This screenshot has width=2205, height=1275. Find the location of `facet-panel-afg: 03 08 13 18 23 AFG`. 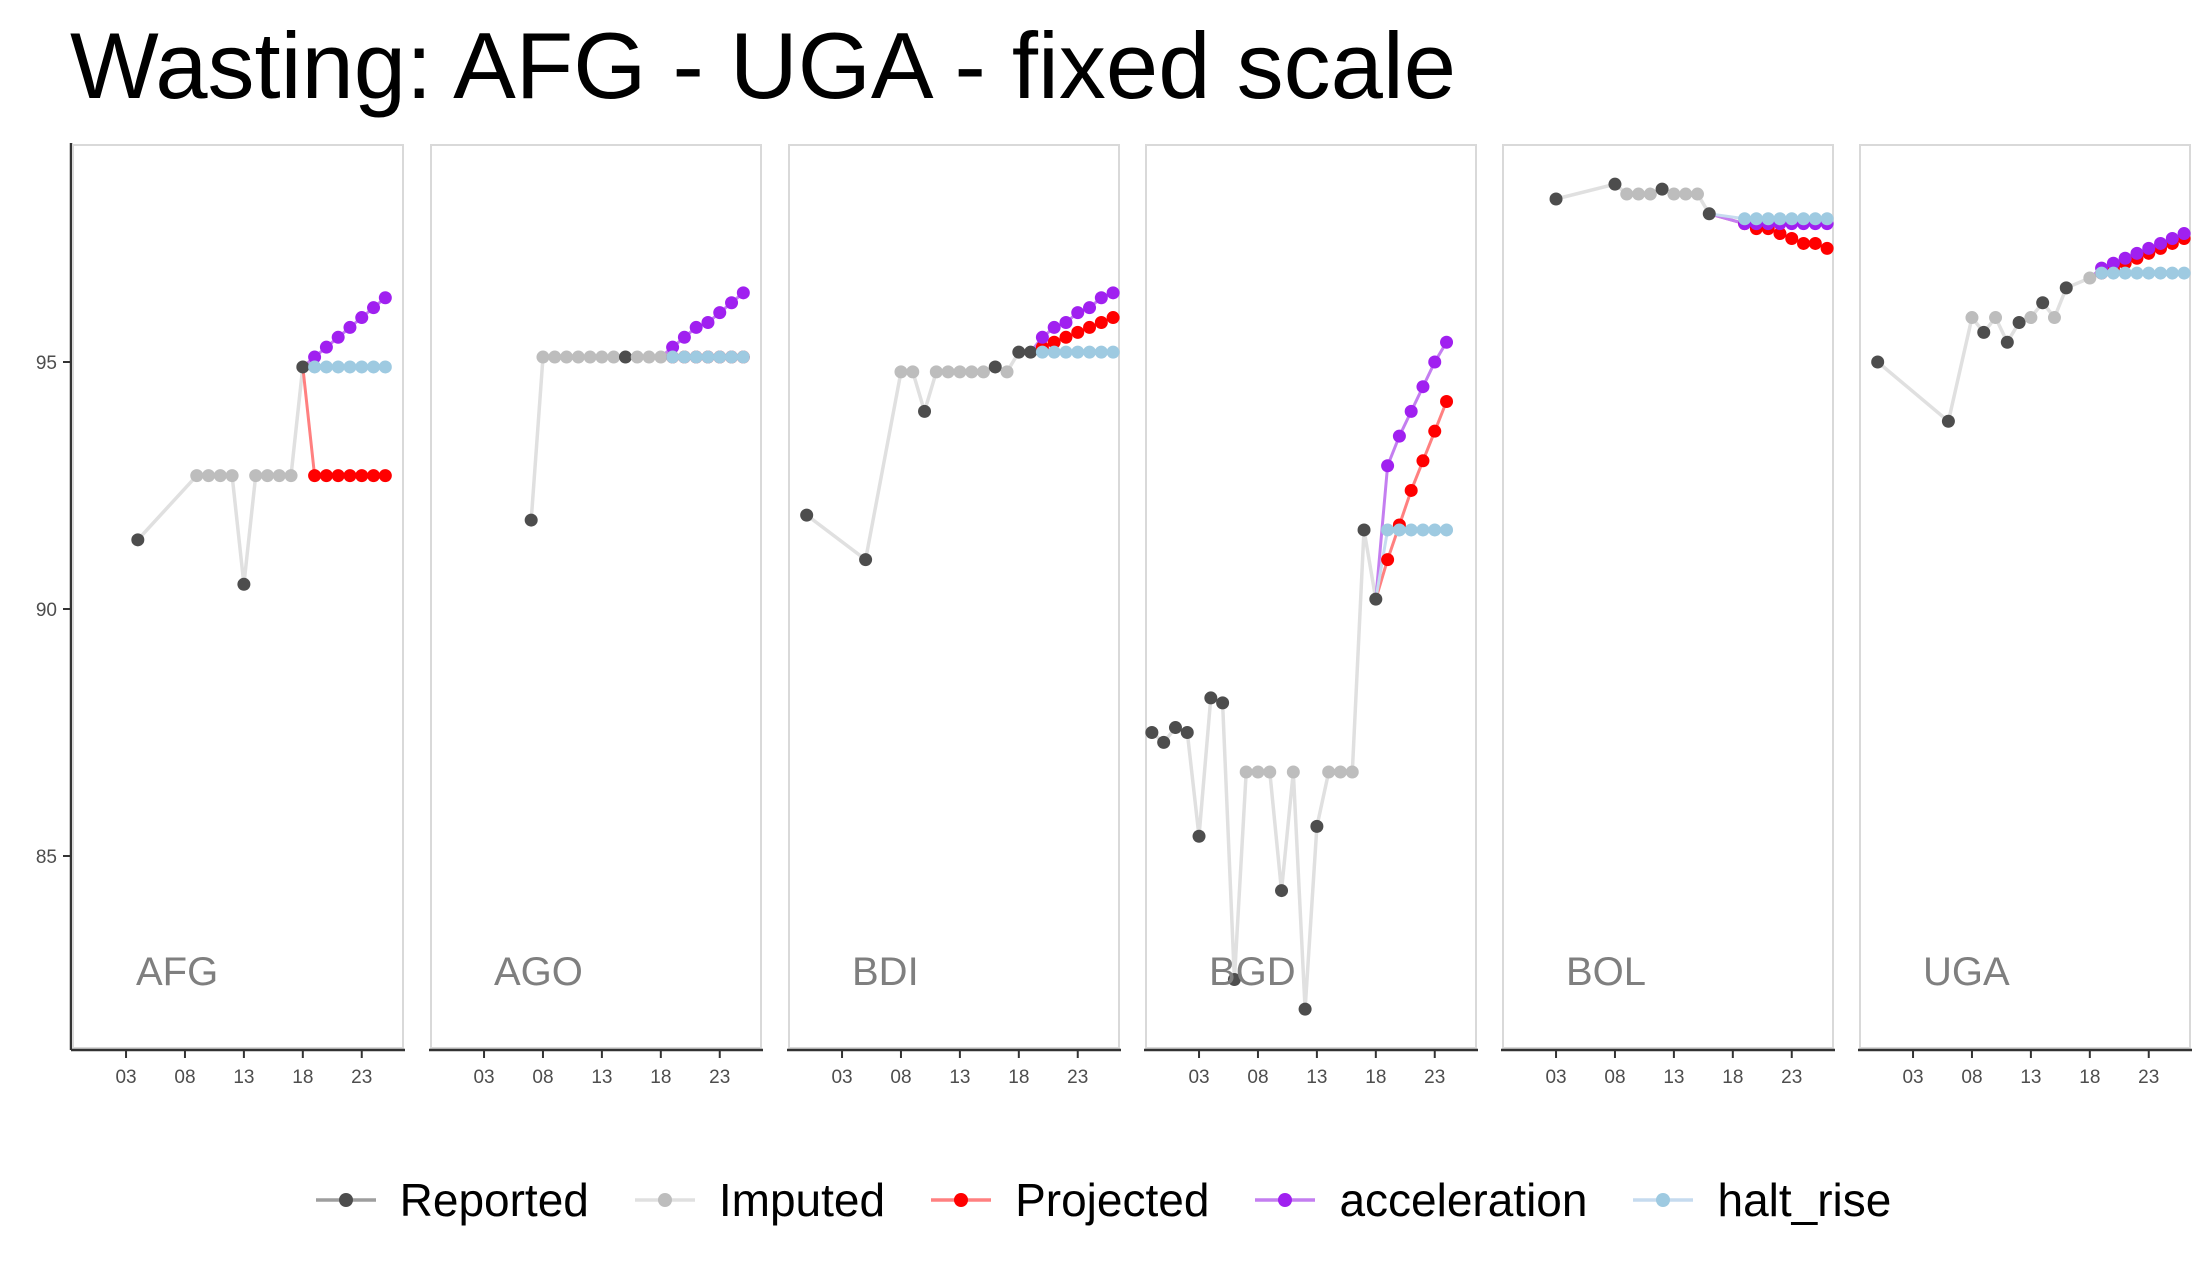

facet-panel-afg: 03 08 13 18 23 AFG is located at coordinates (238, 616).